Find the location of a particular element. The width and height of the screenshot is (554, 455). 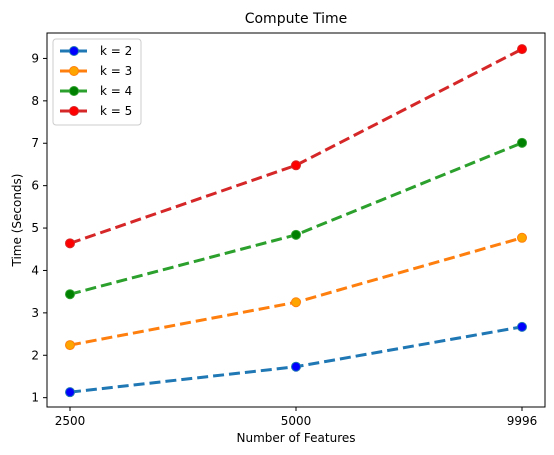

y-tick-label: 2 is located at coordinates (35, 355).